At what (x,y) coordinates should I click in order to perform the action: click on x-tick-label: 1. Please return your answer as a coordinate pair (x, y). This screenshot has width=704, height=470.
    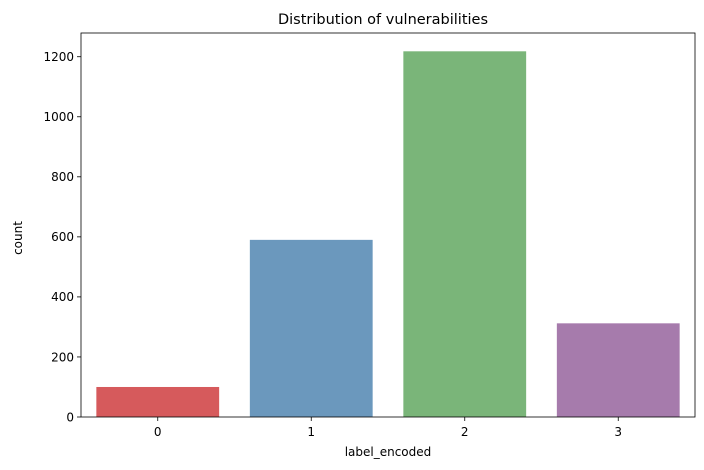
    Looking at the image, I should click on (311, 432).